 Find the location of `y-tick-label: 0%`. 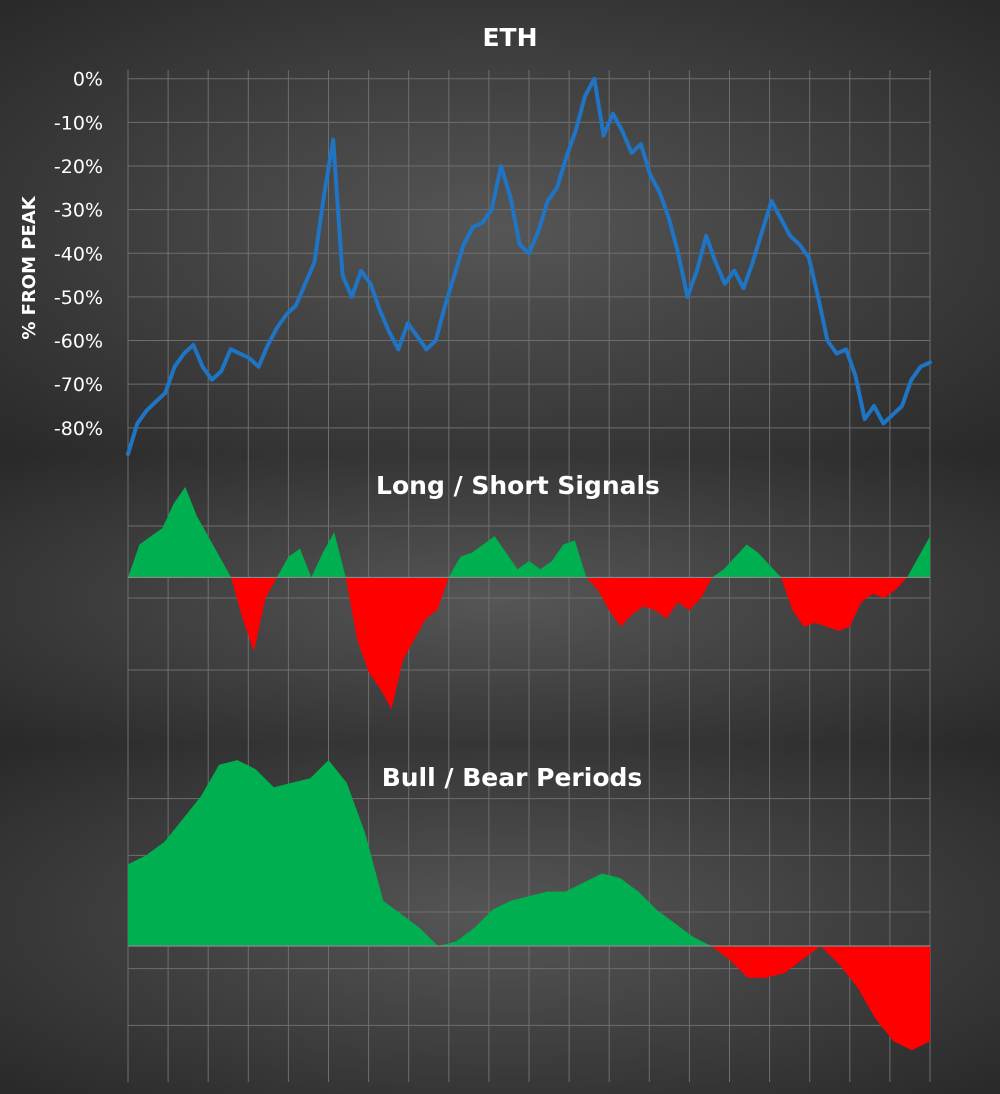

y-tick-label: 0% is located at coordinates (88, 80).